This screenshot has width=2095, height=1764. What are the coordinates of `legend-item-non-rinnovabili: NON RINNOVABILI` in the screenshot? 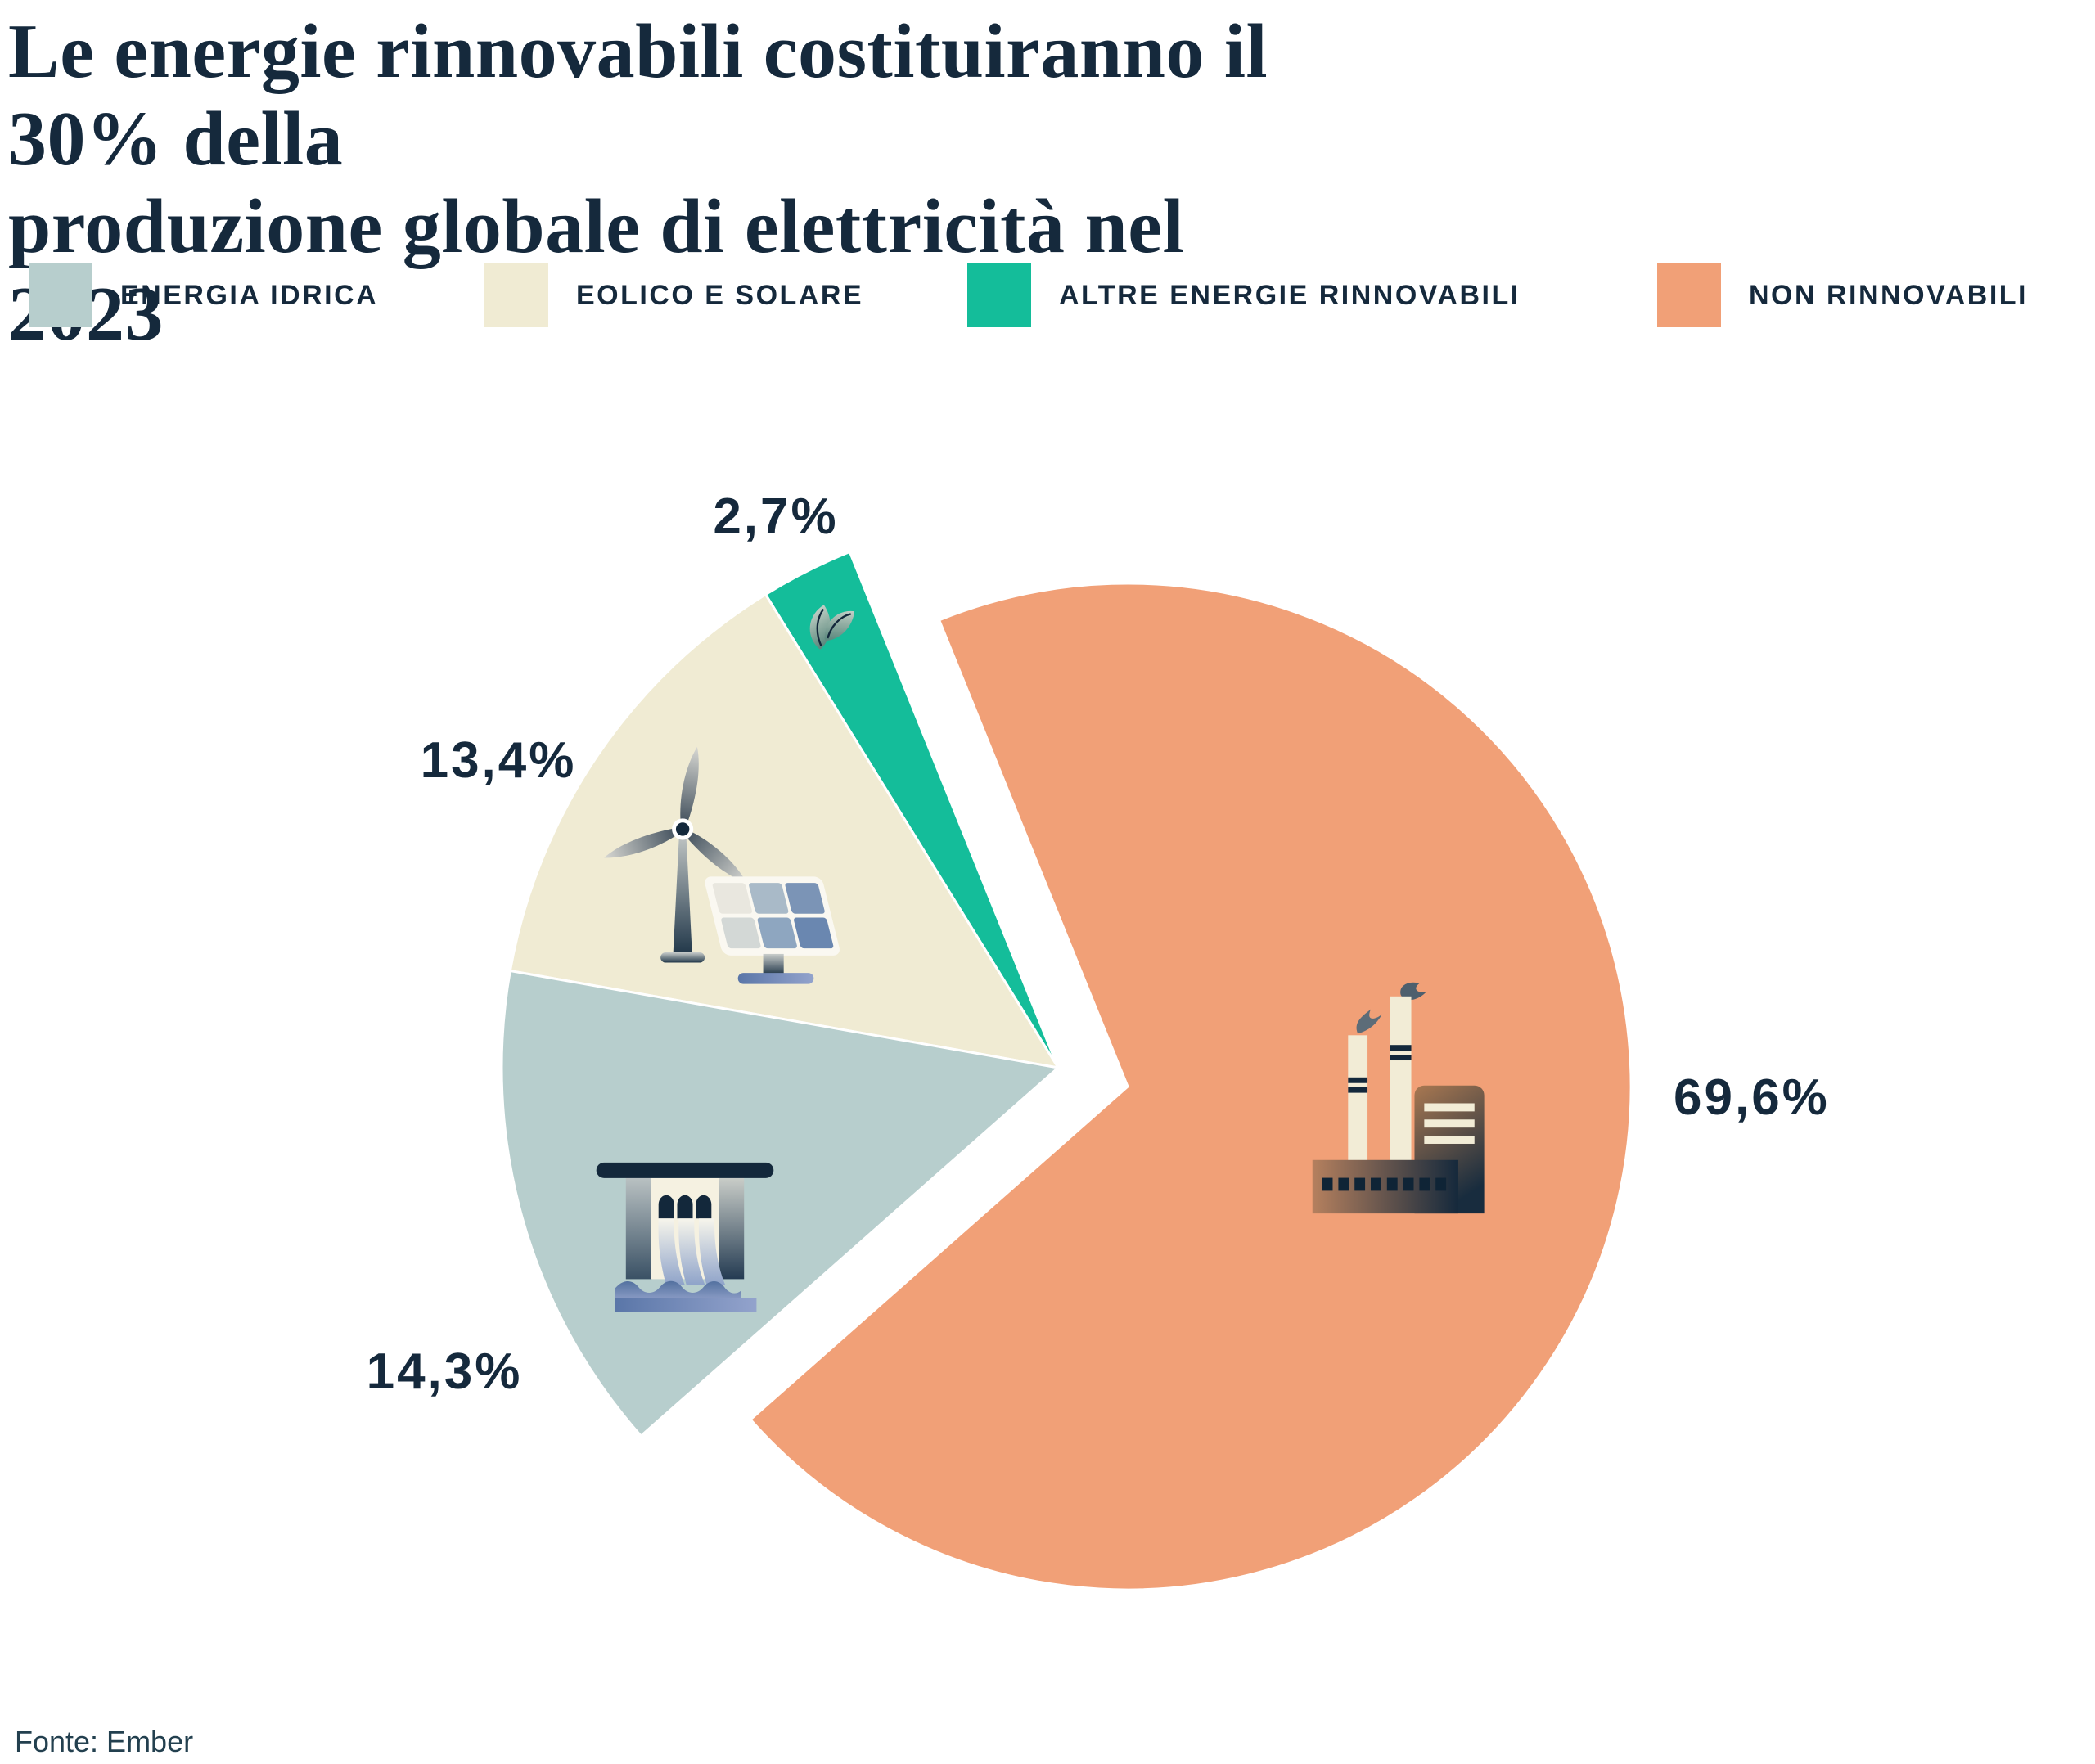 It's located at (1842, 295).